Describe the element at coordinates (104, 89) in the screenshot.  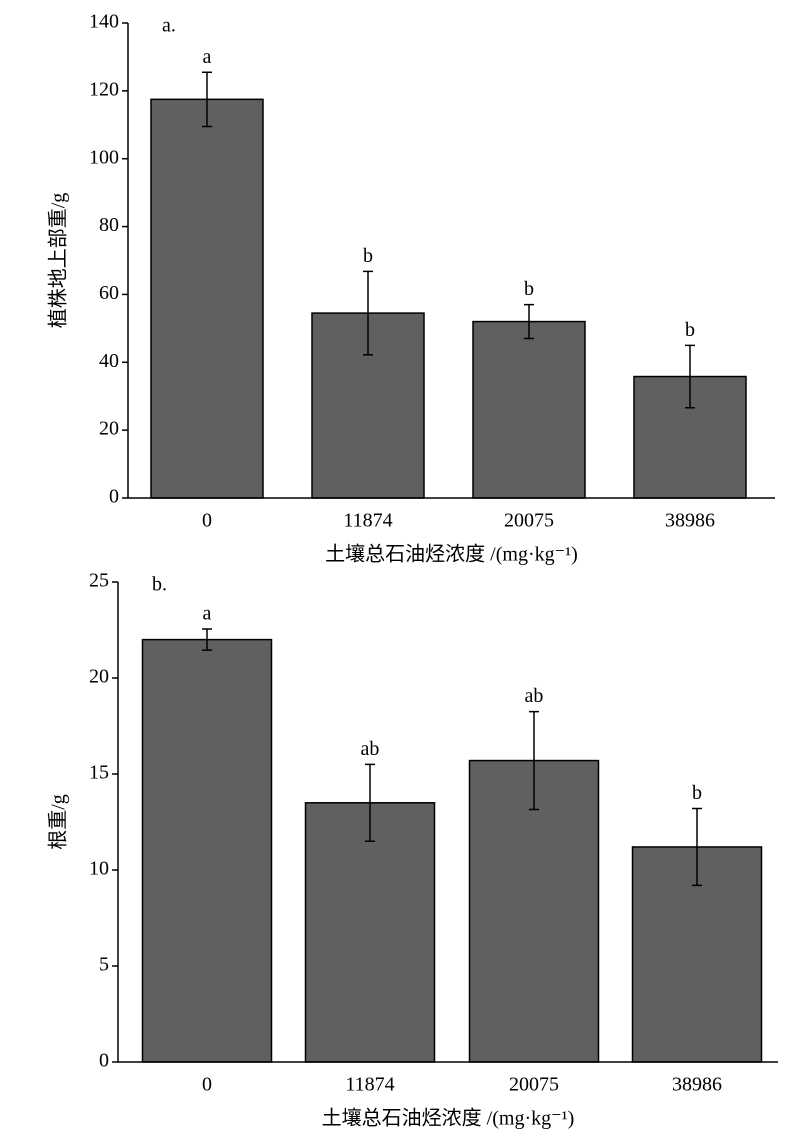
I see `y-tick-label: 120` at that location.